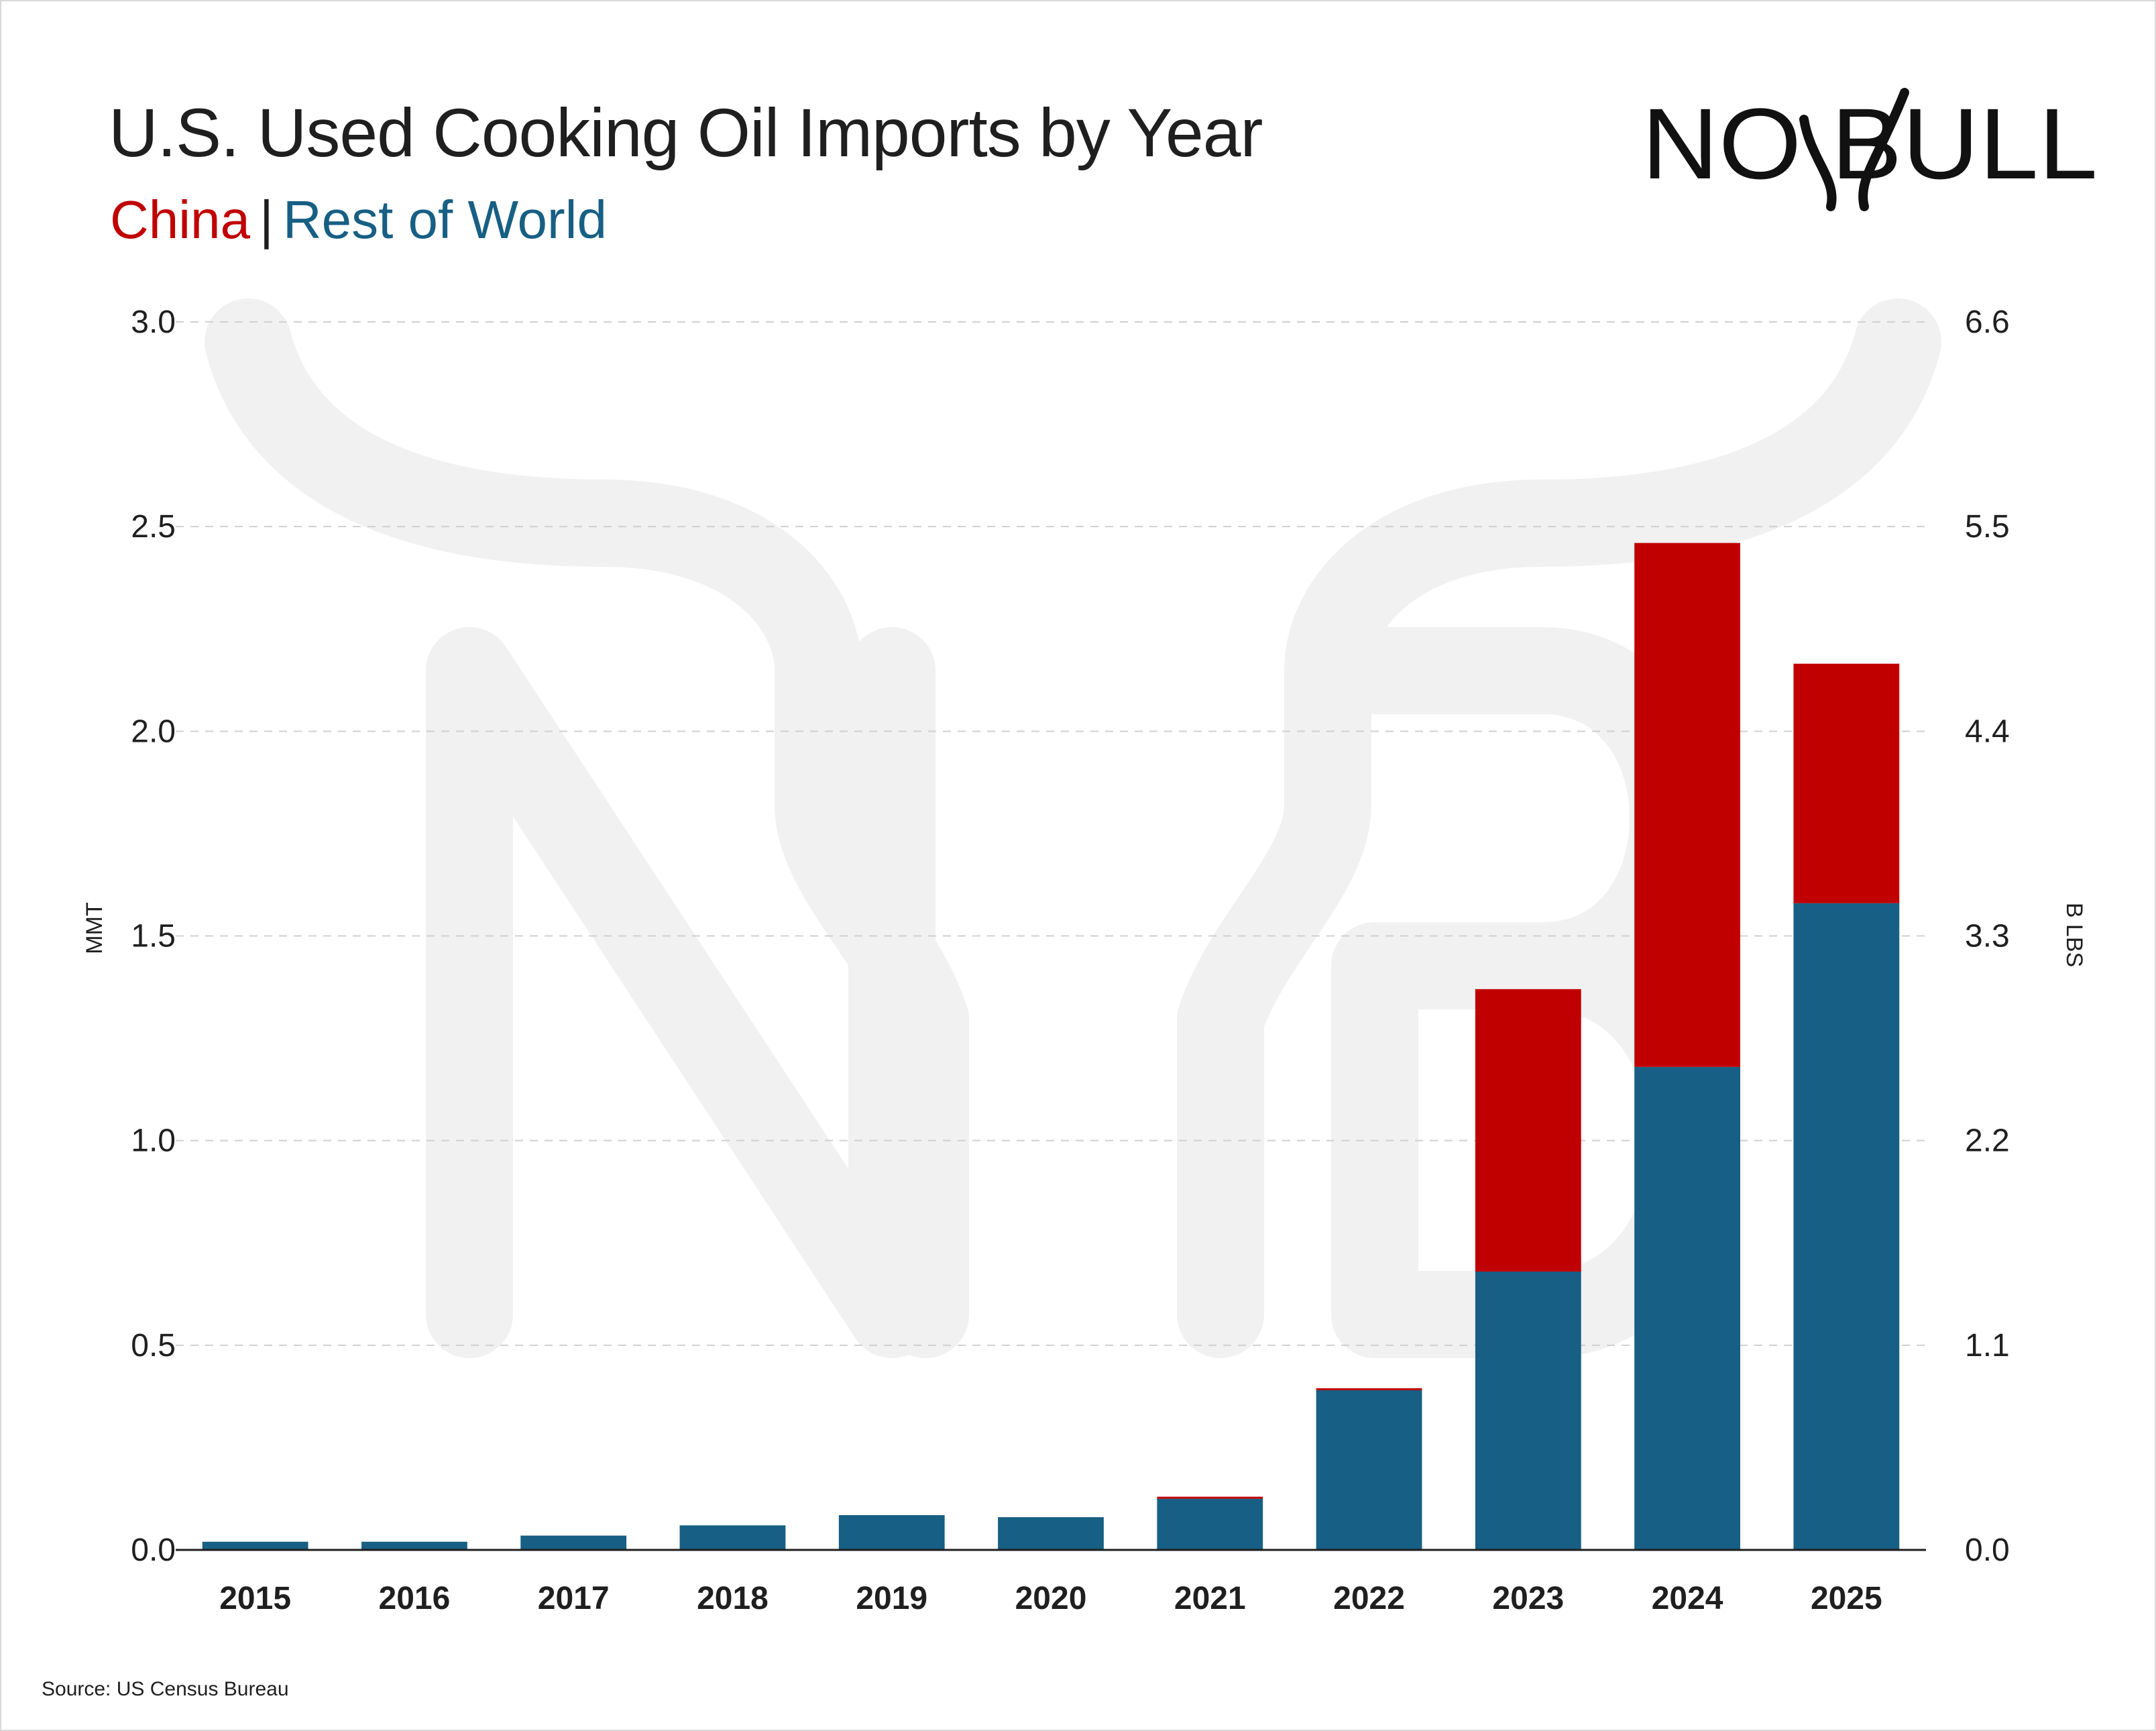  What do you see at coordinates (153, 1141) in the screenshot?
I see `y-tick-label: 1.0` at bounding box center [153, 1141].